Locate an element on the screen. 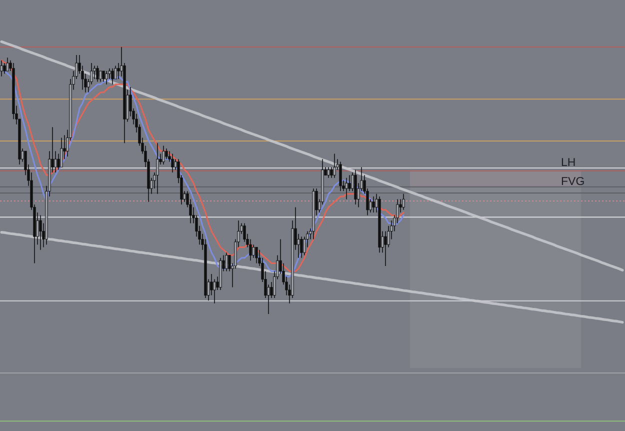  ref-line-label: FVG is located at coordinates (573, 182).